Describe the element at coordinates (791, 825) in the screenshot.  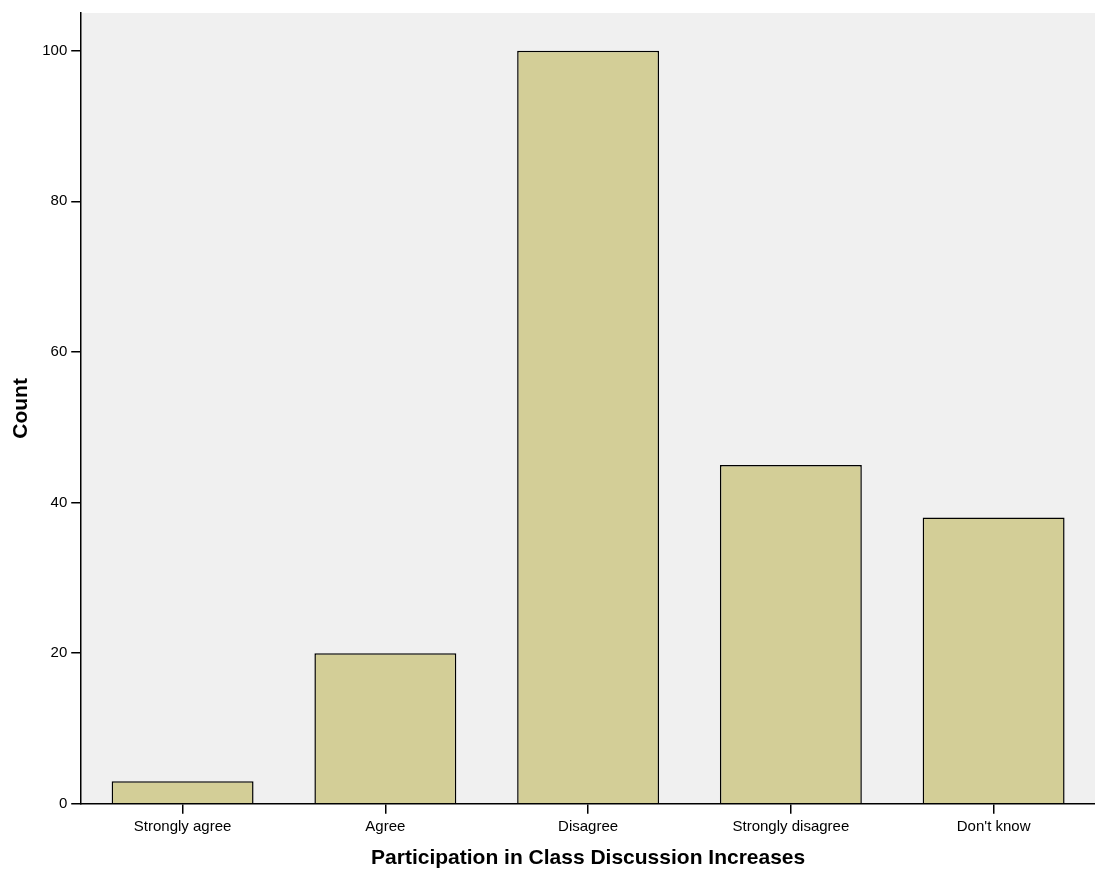
I see `x-tick-label: Strongly disagree` at that location.